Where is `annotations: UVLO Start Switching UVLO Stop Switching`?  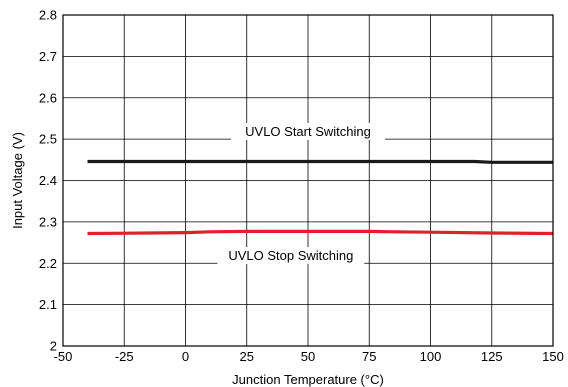
annotations: UVLO Start Switching UVLO Stop Switching is located at coordinates (301, 193).